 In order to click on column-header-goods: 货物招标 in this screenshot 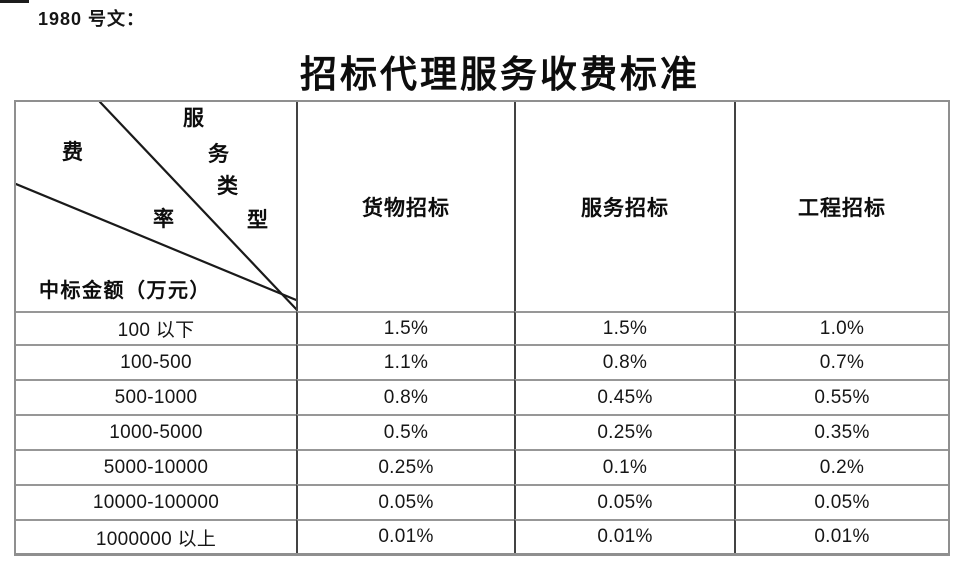, I will do `click(405, 206)`.